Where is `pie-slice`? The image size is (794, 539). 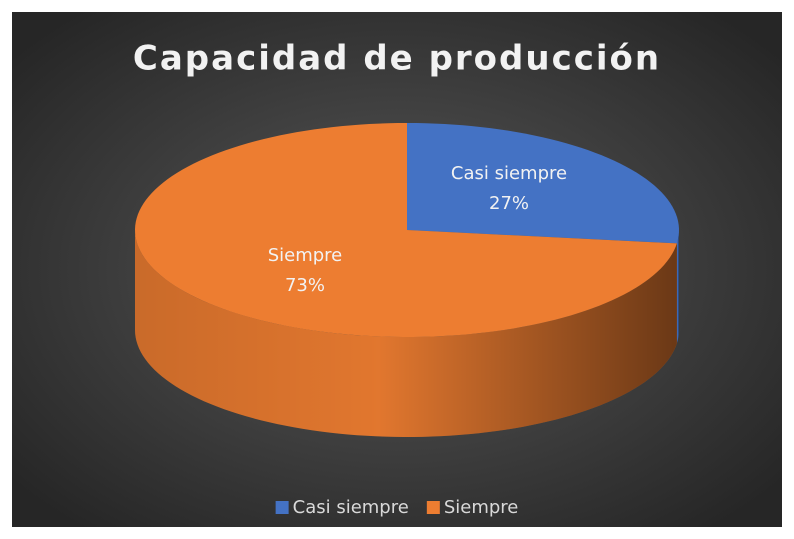
pie-slice is located at coordinates (543, 183).